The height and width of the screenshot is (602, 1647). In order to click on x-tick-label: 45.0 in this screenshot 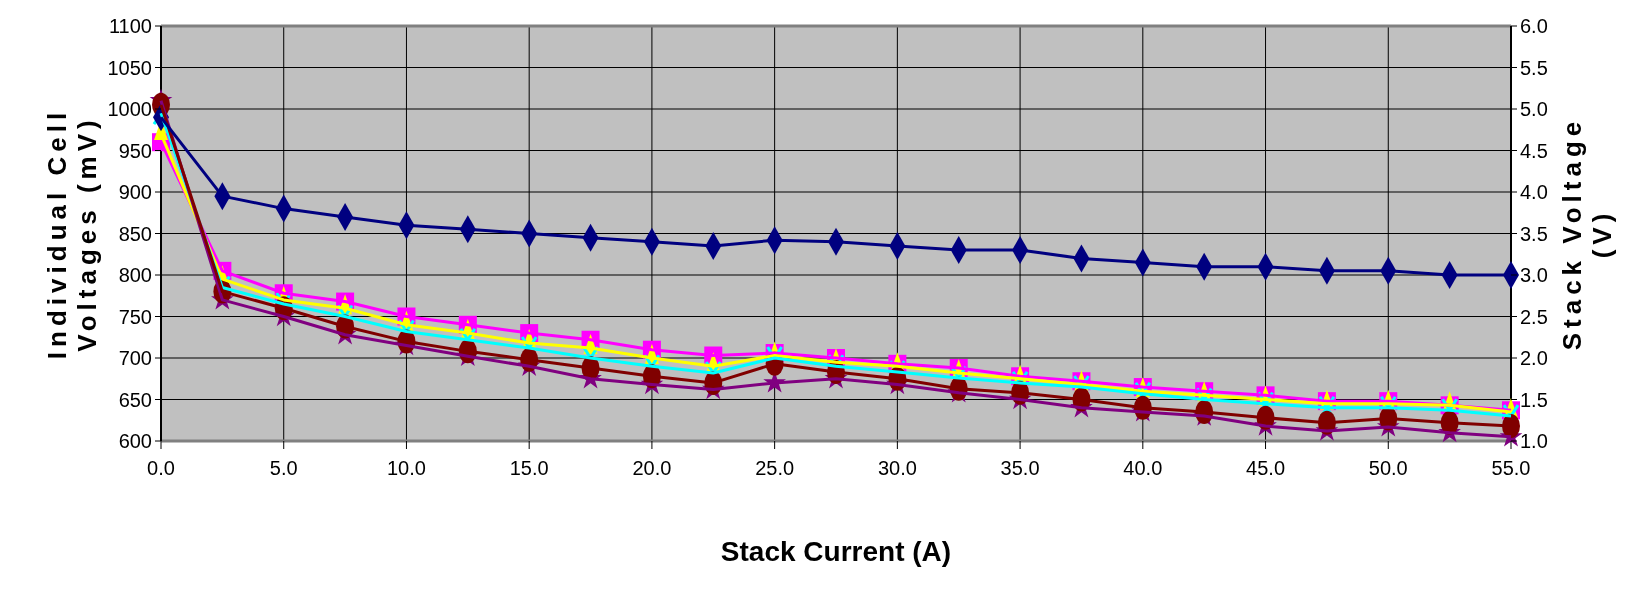, I will do `click(1266, 468)`.